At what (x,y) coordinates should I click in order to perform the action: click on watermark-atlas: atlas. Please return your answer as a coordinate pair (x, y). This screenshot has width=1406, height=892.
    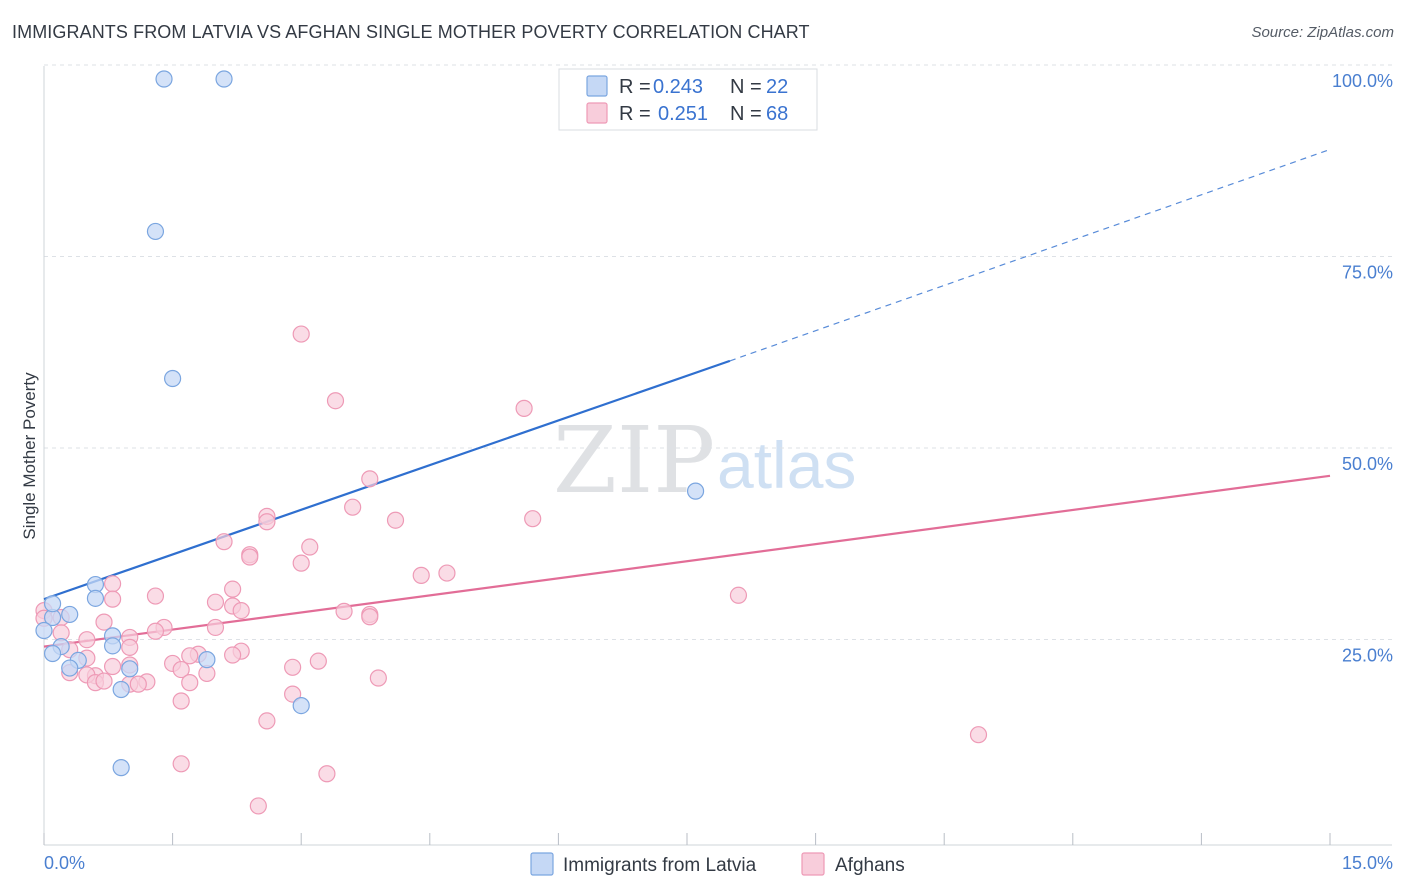
    Looking at the image, I should click on (786, 465).